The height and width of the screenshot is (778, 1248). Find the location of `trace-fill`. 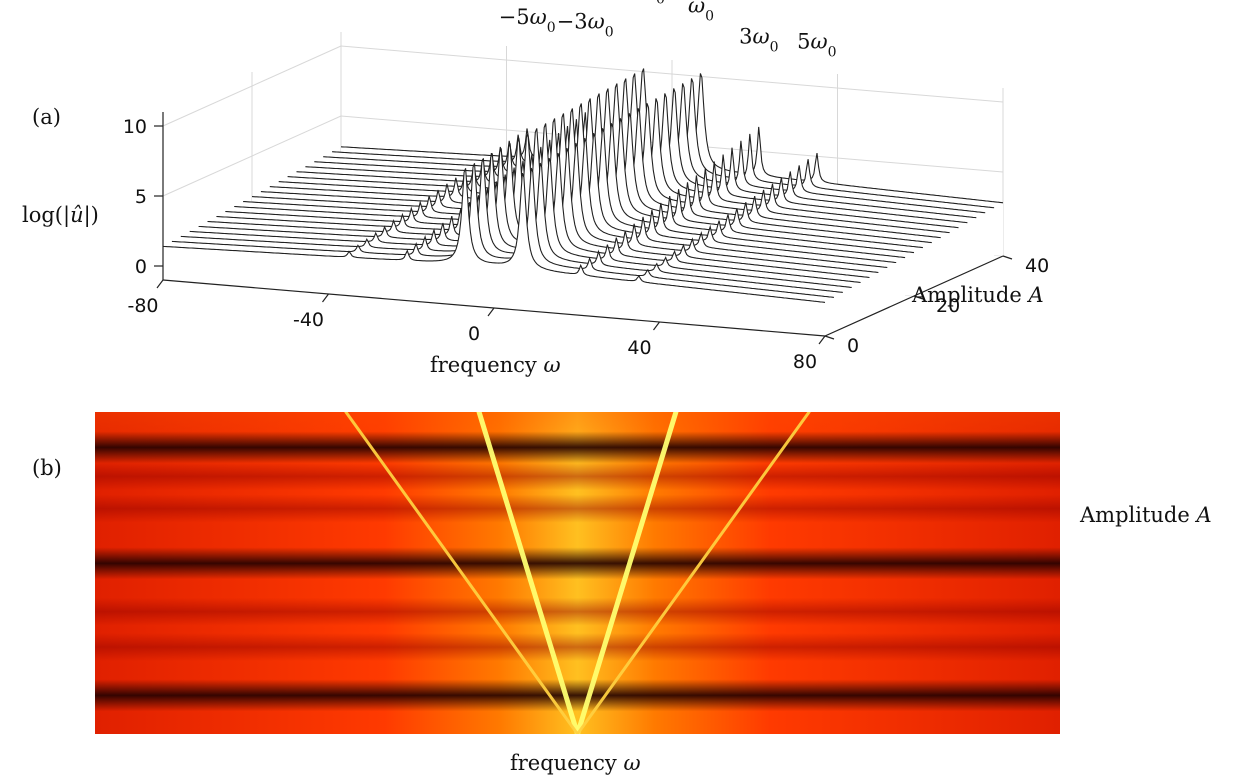

trace-fill is located at coordinates (494, 252).